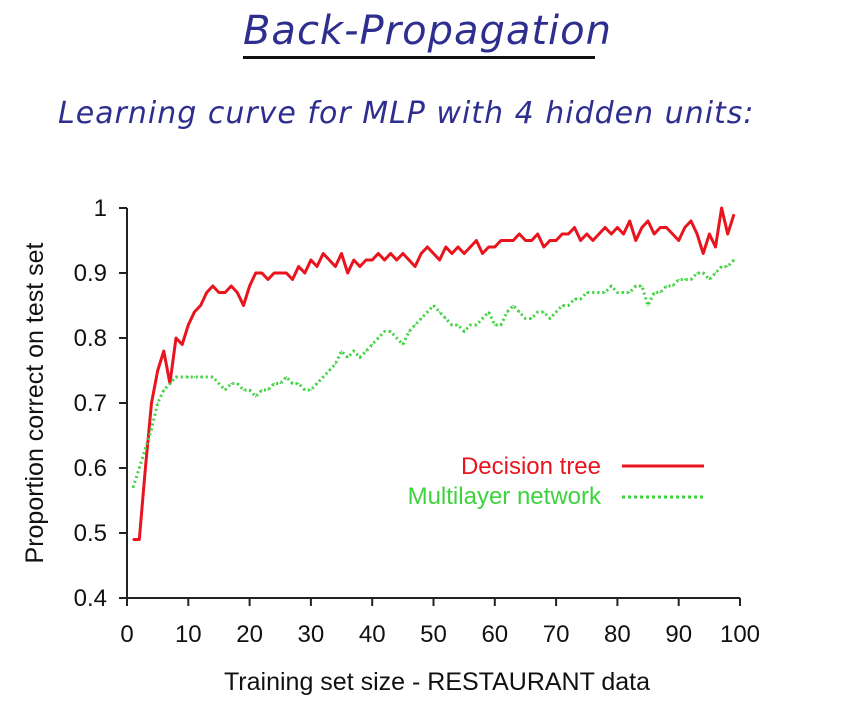  Describe the element at coordinates (556, 481) in the screenshot. I see `legend: Decision tree Multilayer network` at that location.